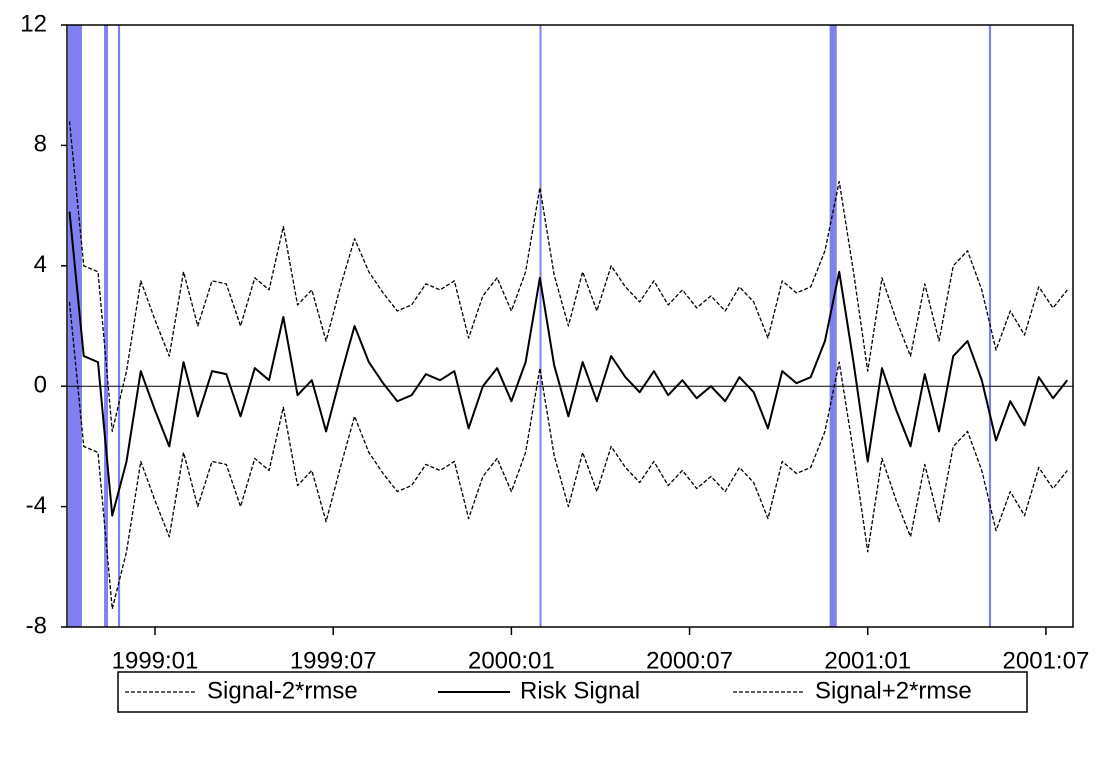 This screenshot has height=772, width=1115. I want to click on y-tick-label: 12, so click(33, 23).